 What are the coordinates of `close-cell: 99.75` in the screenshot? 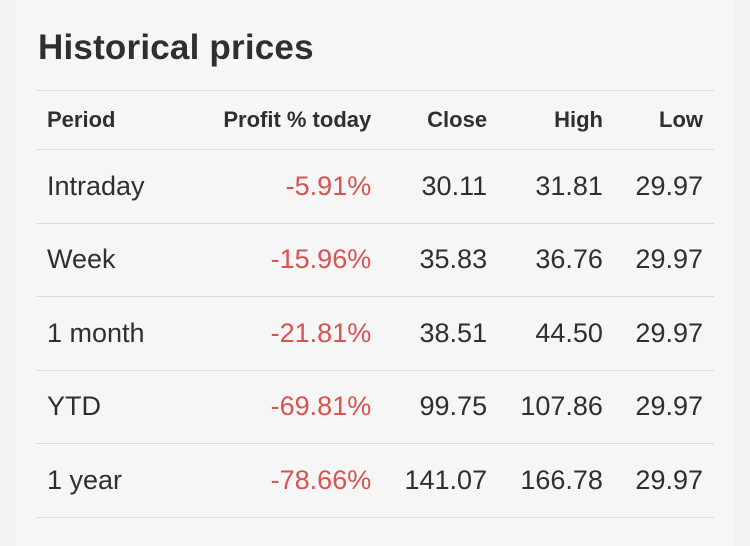 It's located at (440, 407).